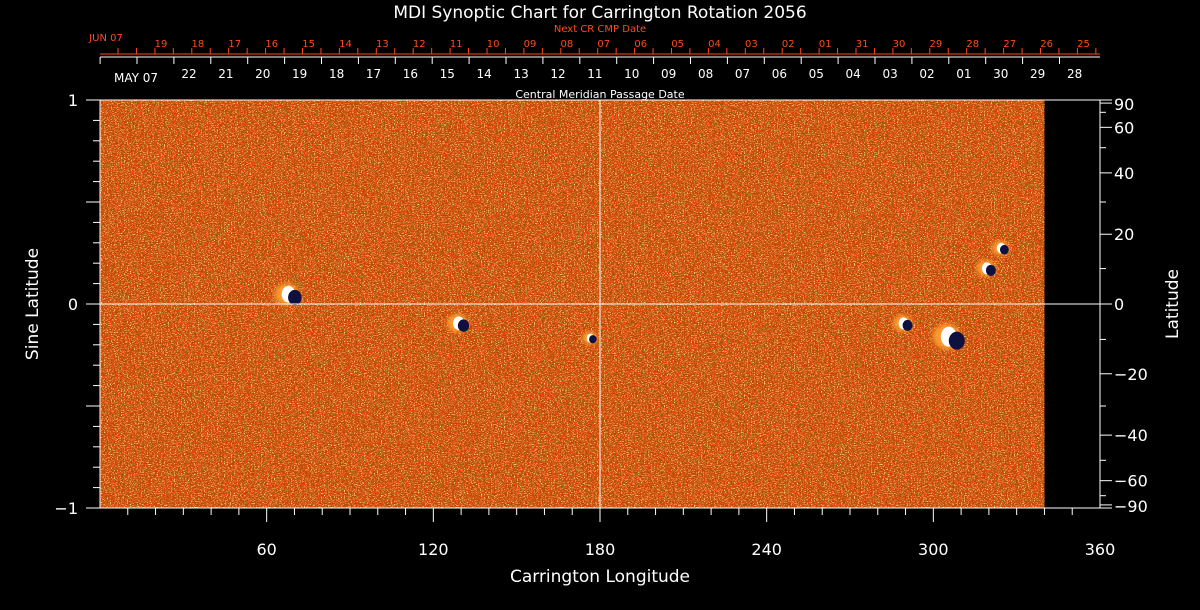 The height and width of the screenshot is (610, 1200). What do you see at coordinates (1173, 304) in the screenshot?
I see `right-axis-label: Latitude` at bounding box center [1173, 304].